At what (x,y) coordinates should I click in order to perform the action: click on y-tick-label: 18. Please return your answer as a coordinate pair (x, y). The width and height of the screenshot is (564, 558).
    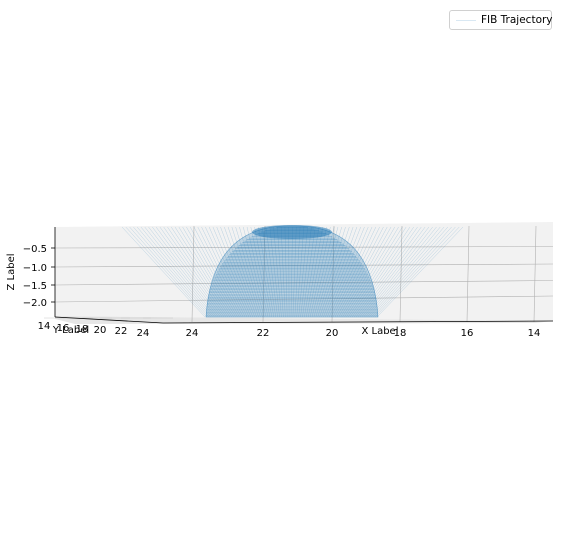
    Looking at the image, I should click on (82, 329).